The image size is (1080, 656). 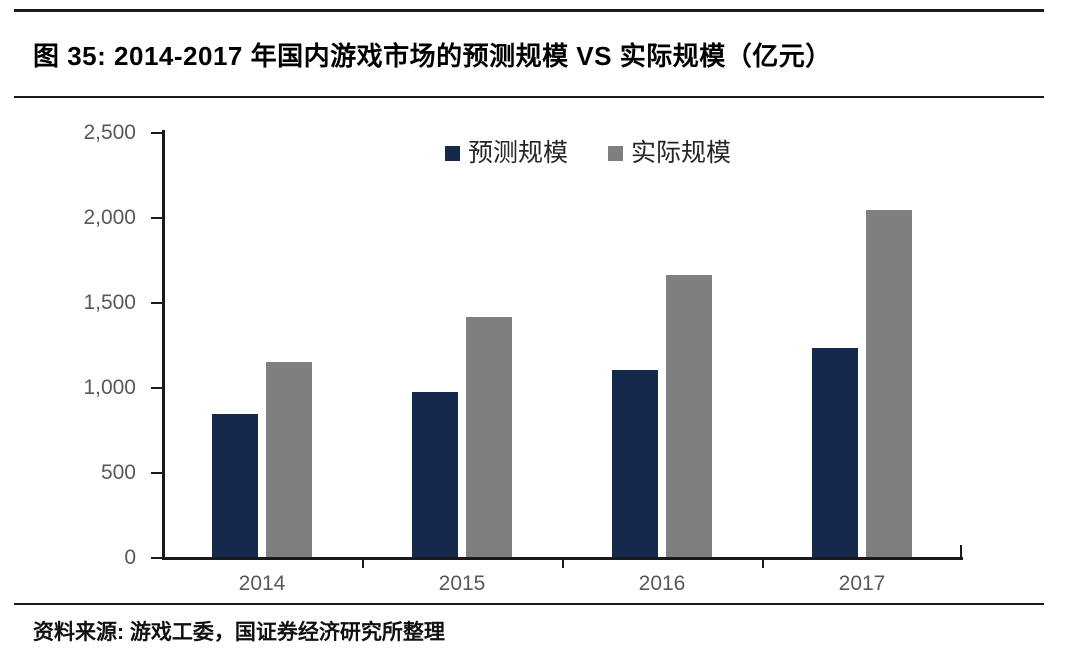 What do you see at coordinates (518, 153) in the screenshot?
I see `legend-label: 预测规模` at bounding box center [518, 153].